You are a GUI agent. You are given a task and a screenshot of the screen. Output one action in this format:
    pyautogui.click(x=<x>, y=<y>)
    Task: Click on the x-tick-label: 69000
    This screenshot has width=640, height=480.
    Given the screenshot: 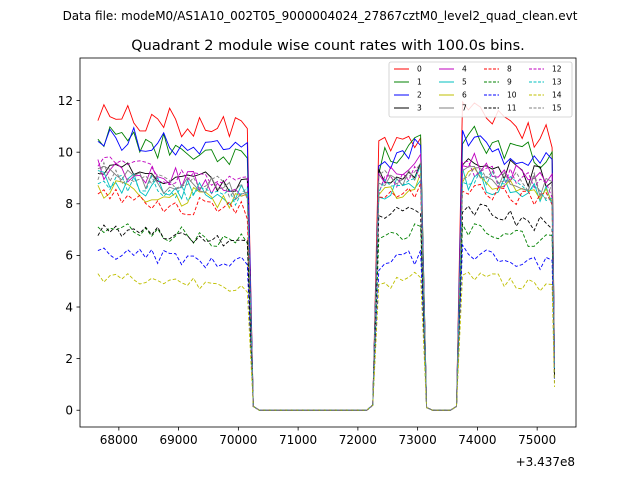 What is the action you would take?
    pyautogui.click(x=179, y=440)
    